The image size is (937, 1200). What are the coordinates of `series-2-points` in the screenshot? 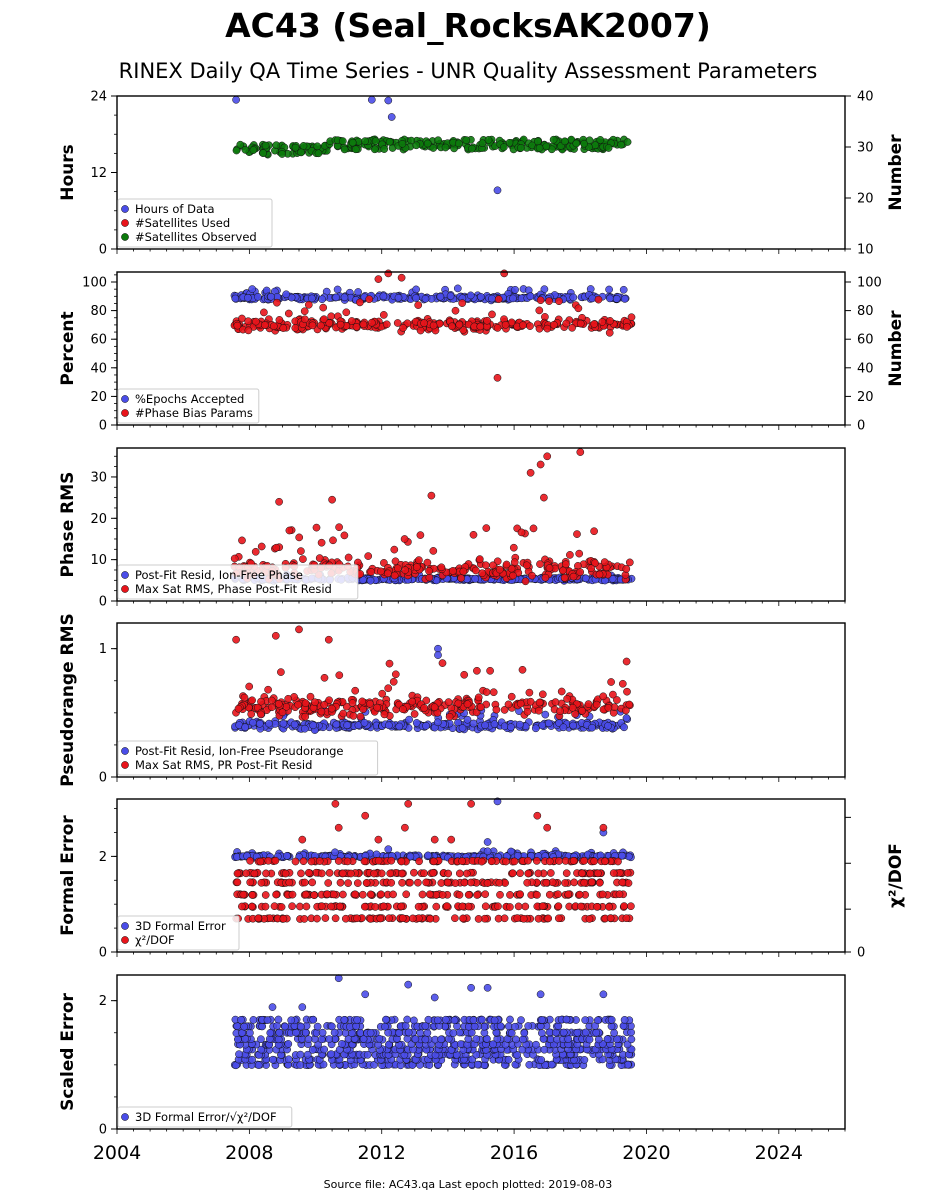 It's located at (433, 861).